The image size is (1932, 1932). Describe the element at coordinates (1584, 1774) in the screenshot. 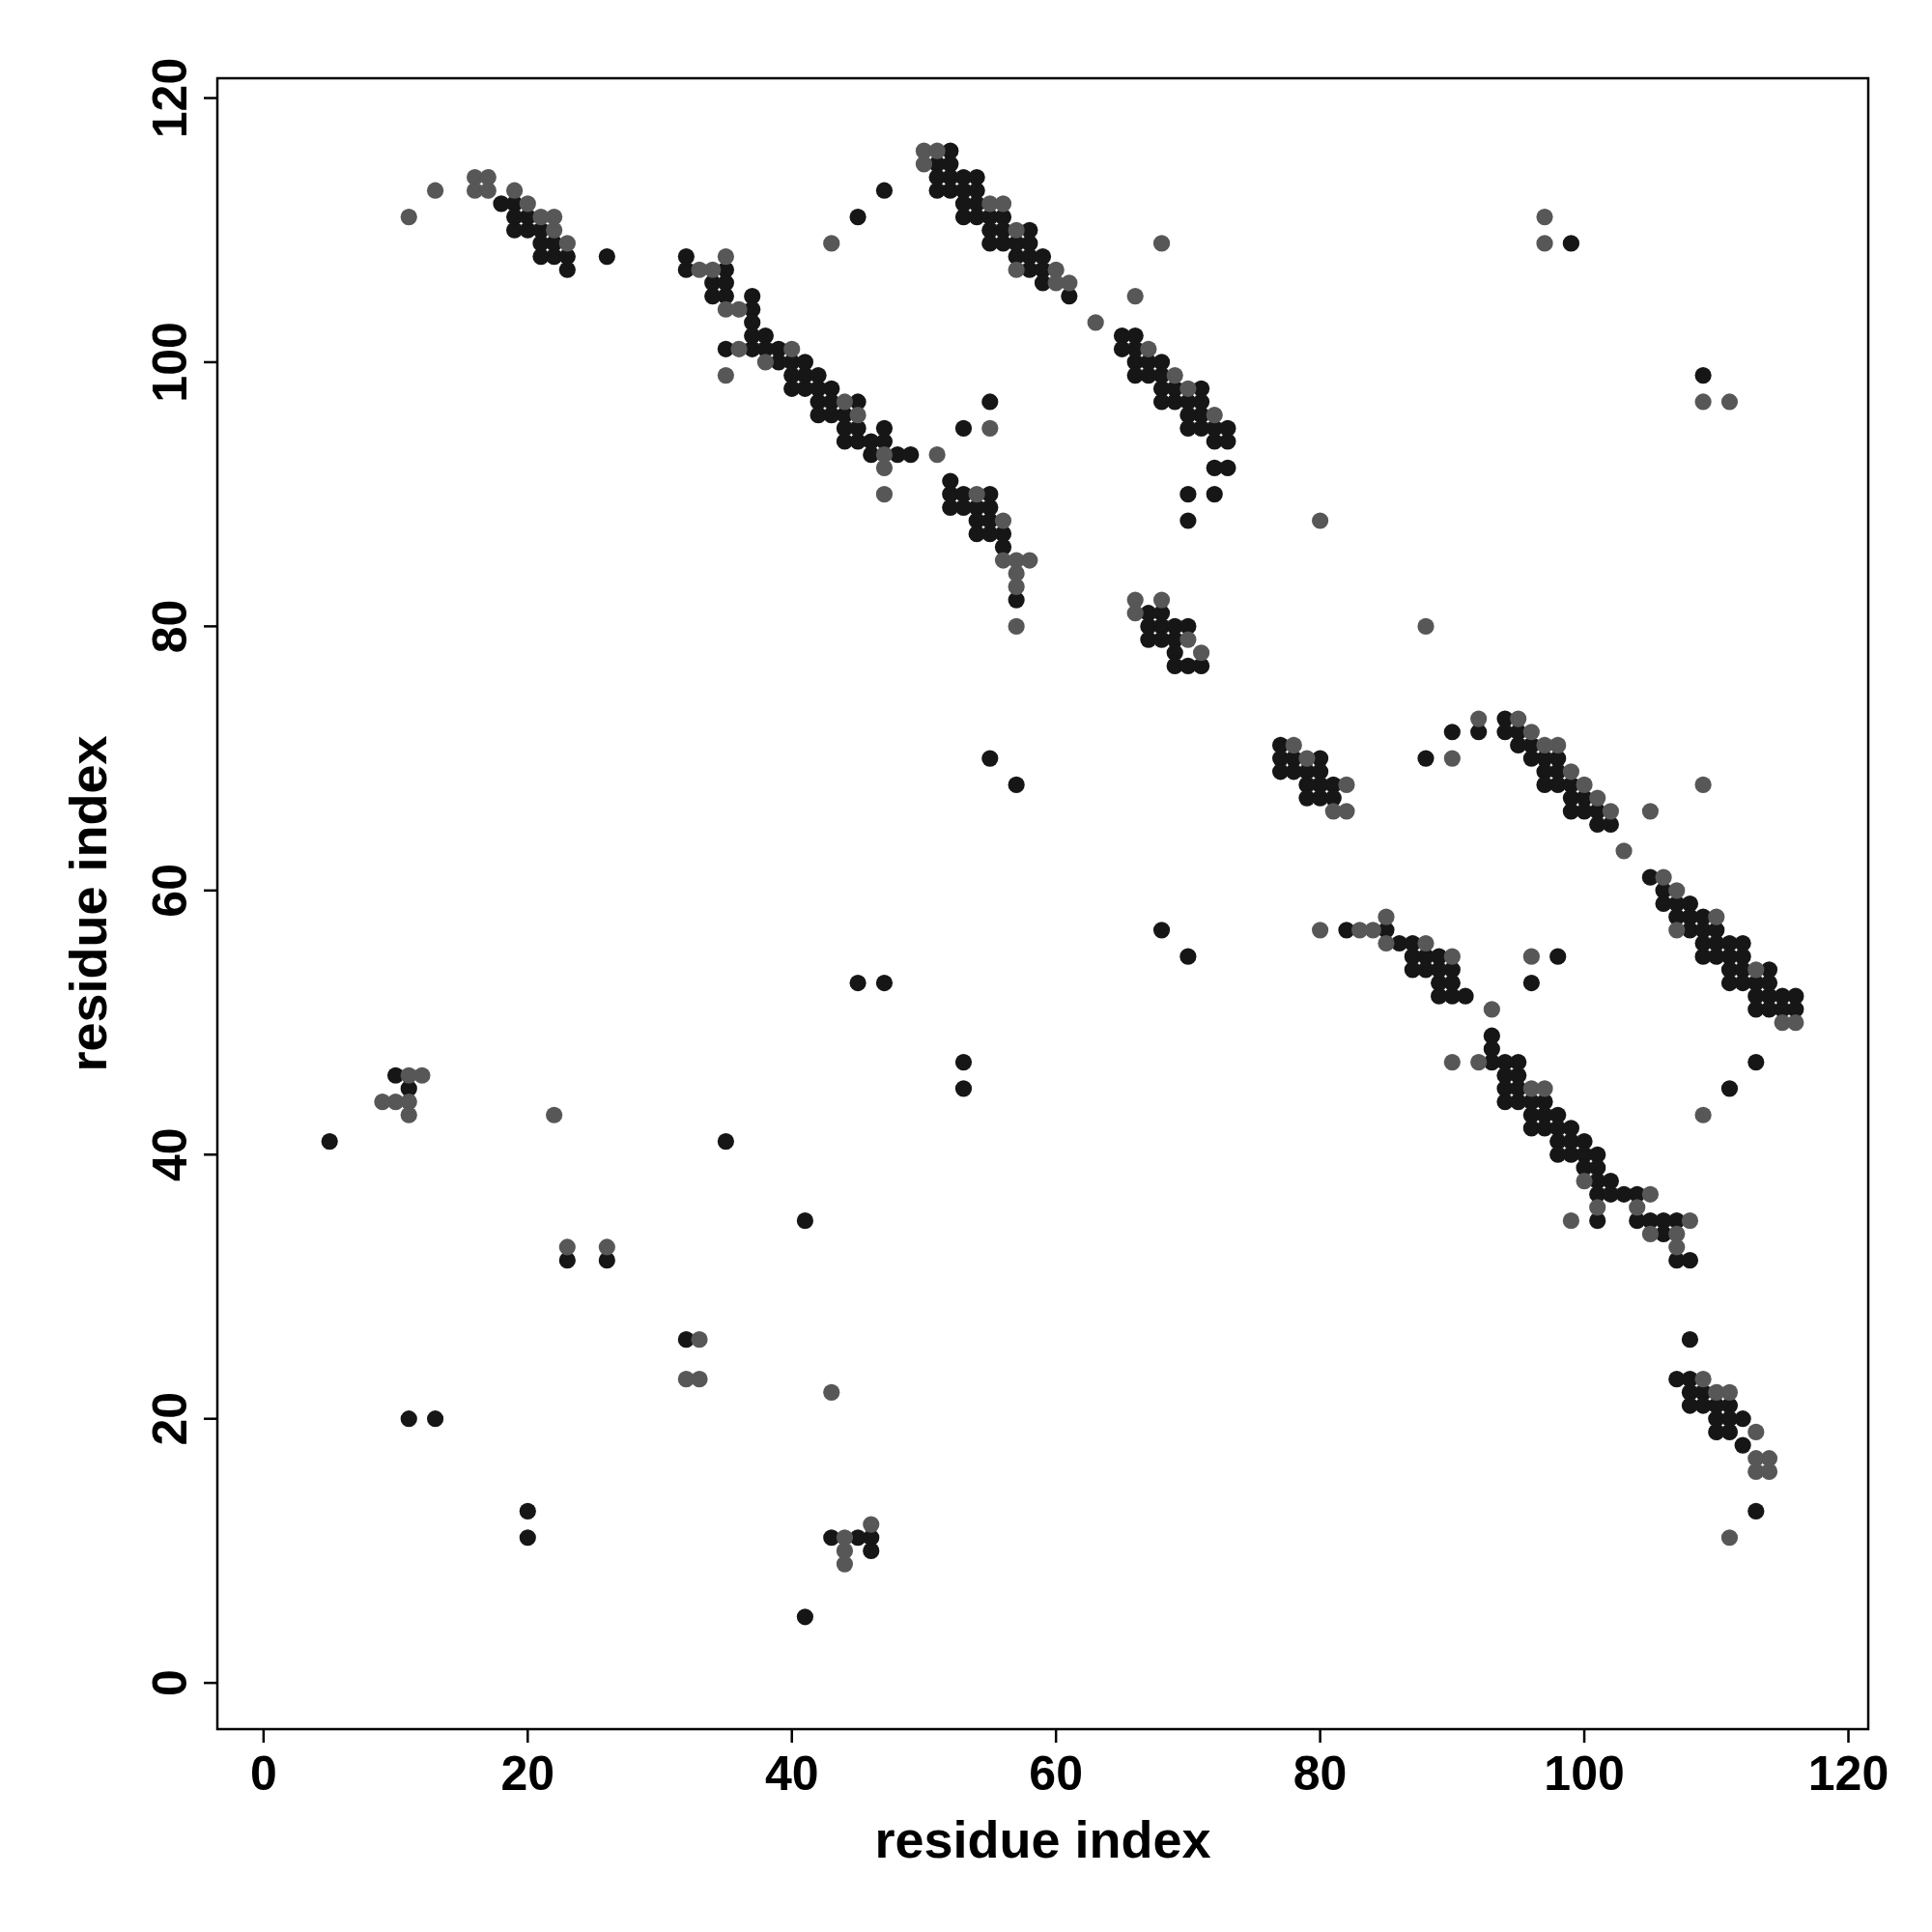

I see `x-tick-label: 100` at that location.